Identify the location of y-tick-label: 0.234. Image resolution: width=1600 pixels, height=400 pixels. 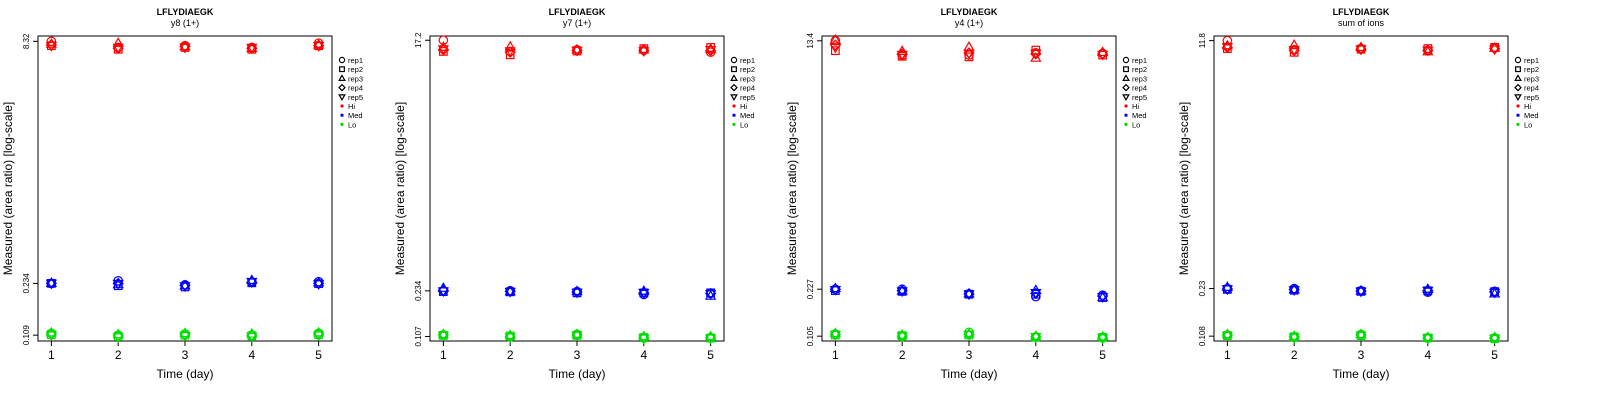
(26, 283).